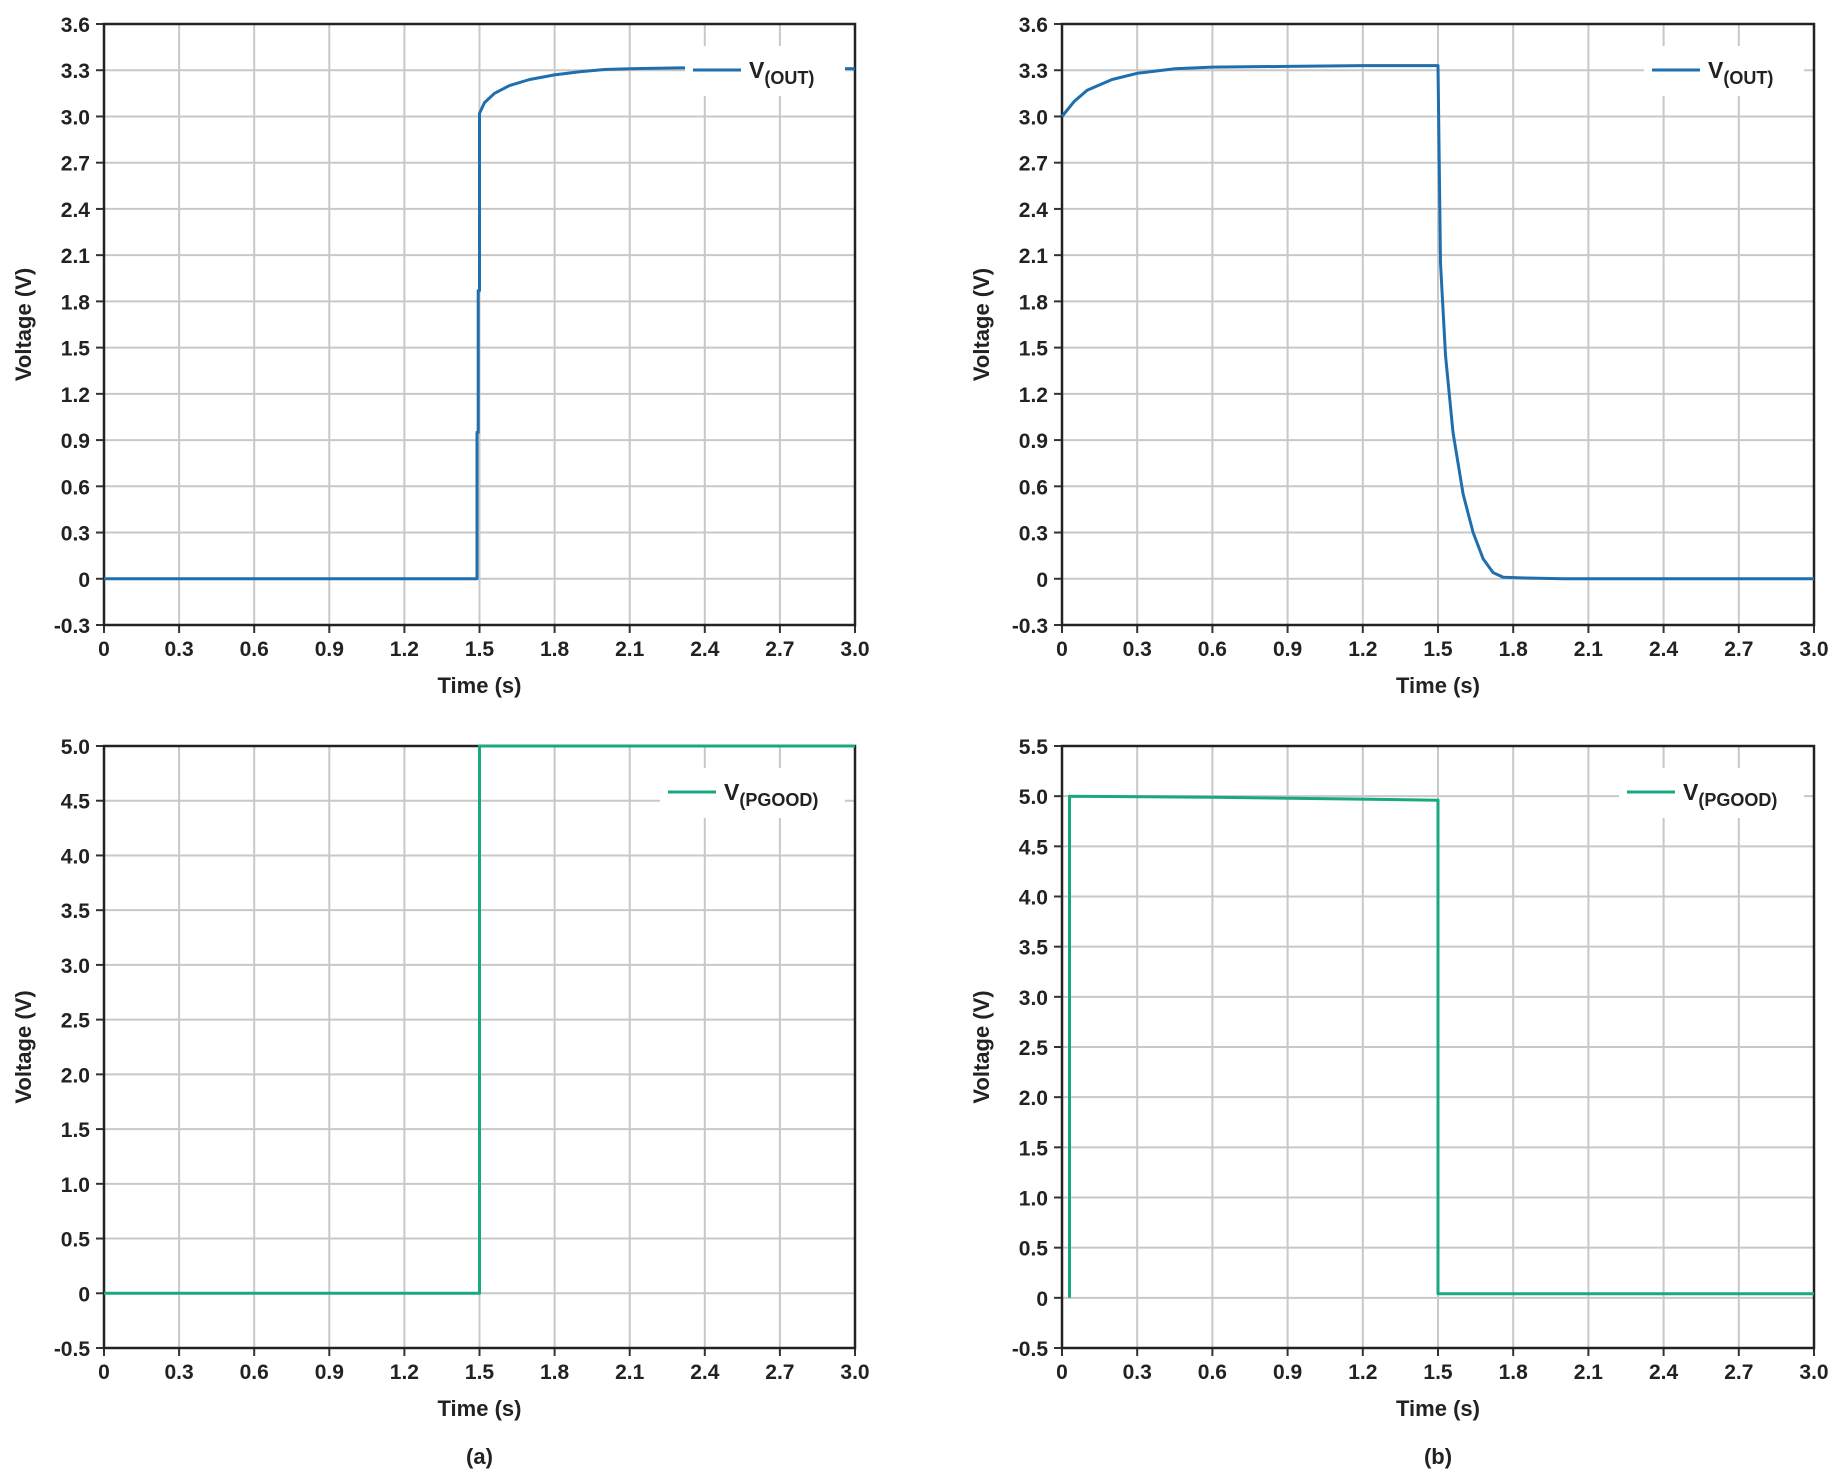  What do you see at coordinates (1737, 800) in the screenshot?
I see `legend-subscript: (PGOOD)` at bounding box center [1737, 800].